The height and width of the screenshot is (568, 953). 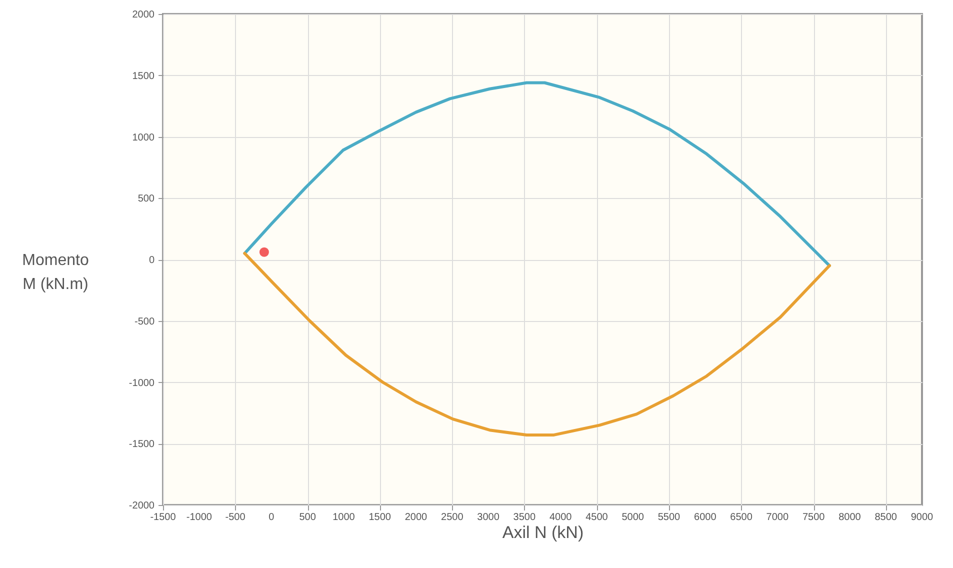 I want to click on y-tick-label: 1500, so click(x=143, y=76).